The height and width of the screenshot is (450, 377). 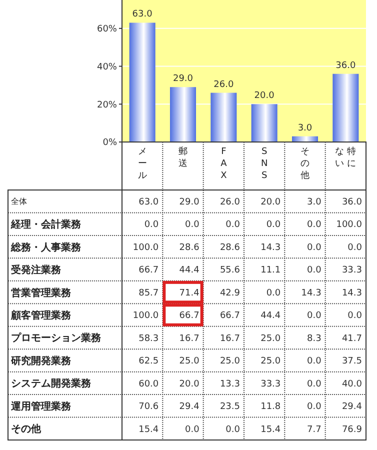 I want to click on y-tick-label: 総務・人事業務, so click(x=46, y=247).